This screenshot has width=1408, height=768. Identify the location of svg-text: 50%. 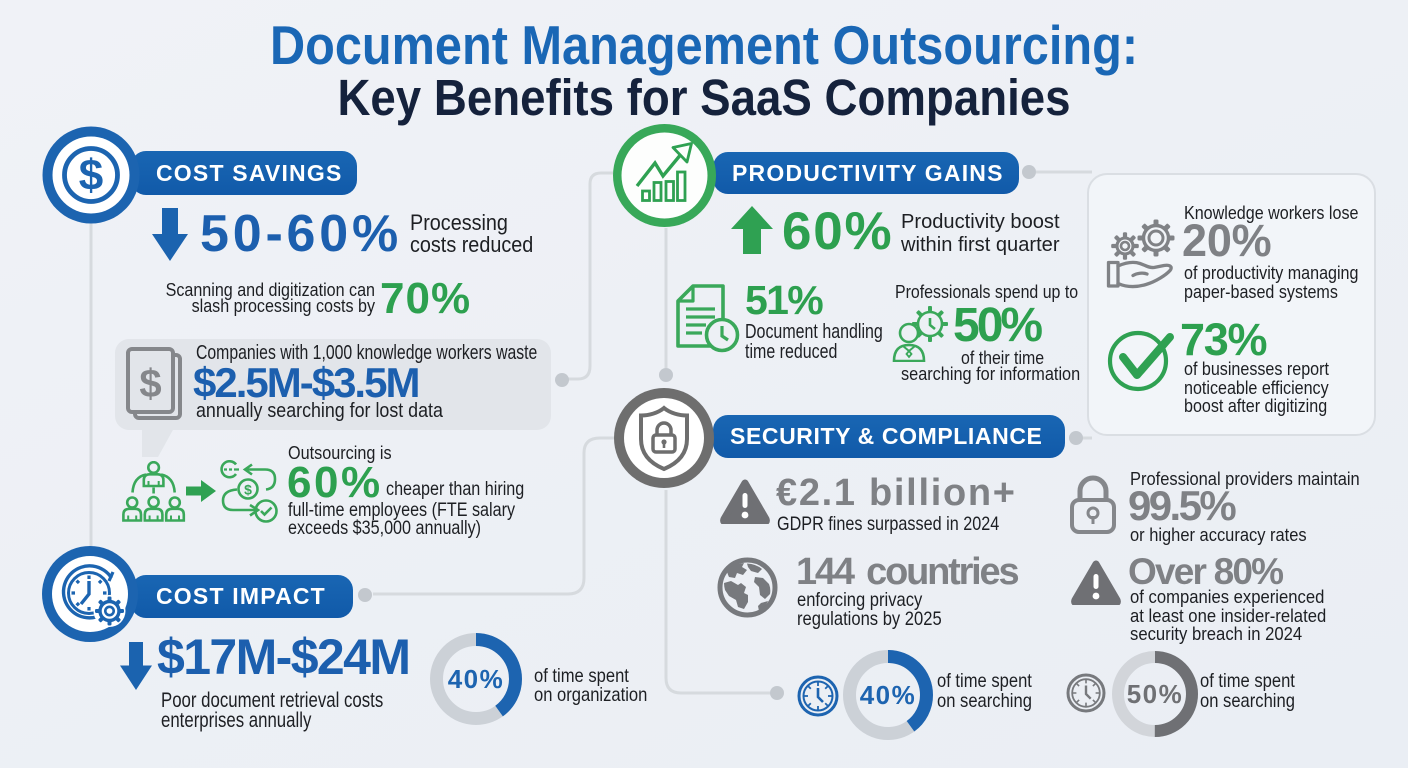
(1155, 694).